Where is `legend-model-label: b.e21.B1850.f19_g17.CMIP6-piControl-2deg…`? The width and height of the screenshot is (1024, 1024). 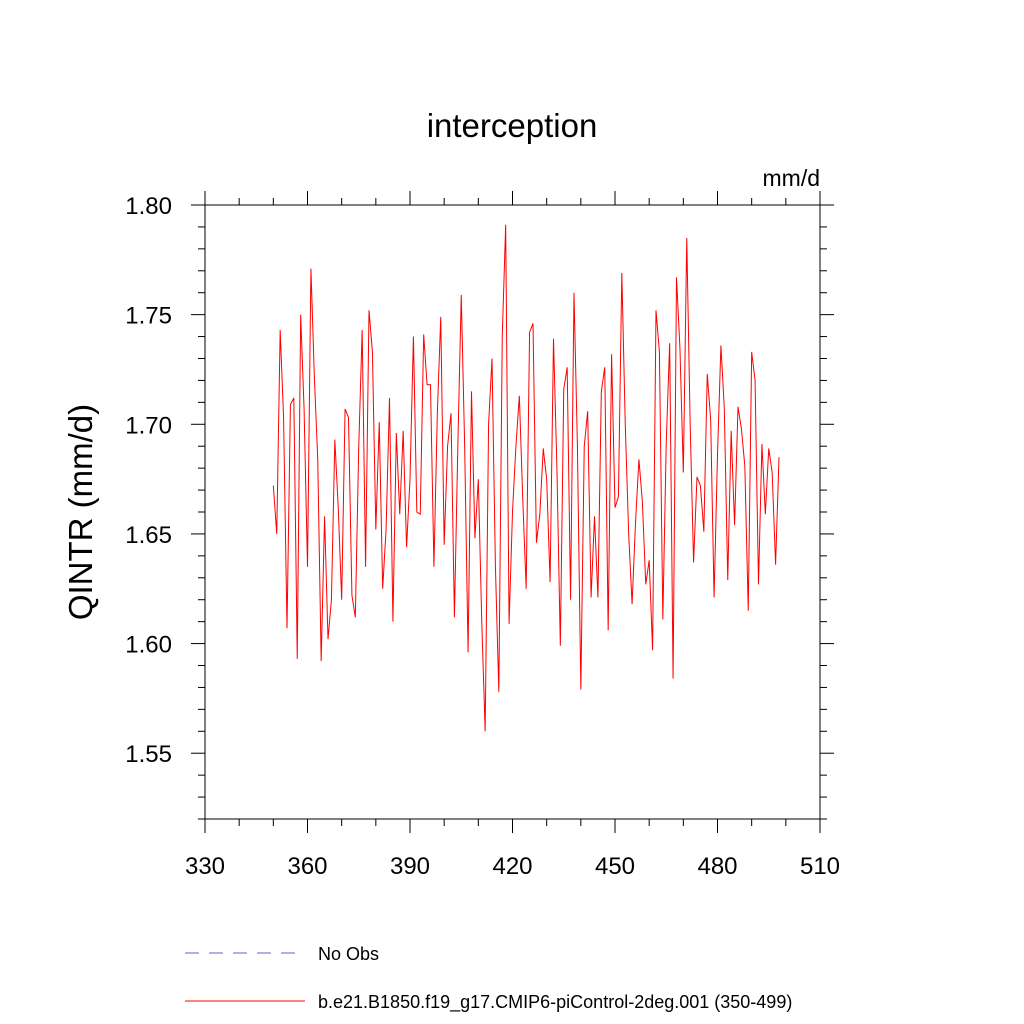
legend-model-label: b.e21.B1850.f19_g17.CMIP6-piControl-2deg… is located at coordinates (555, 1002).